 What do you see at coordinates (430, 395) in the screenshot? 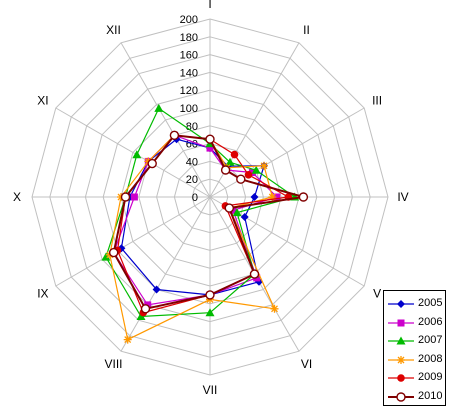
I see `legend-label: 2010` at bounding box center [430, 395].